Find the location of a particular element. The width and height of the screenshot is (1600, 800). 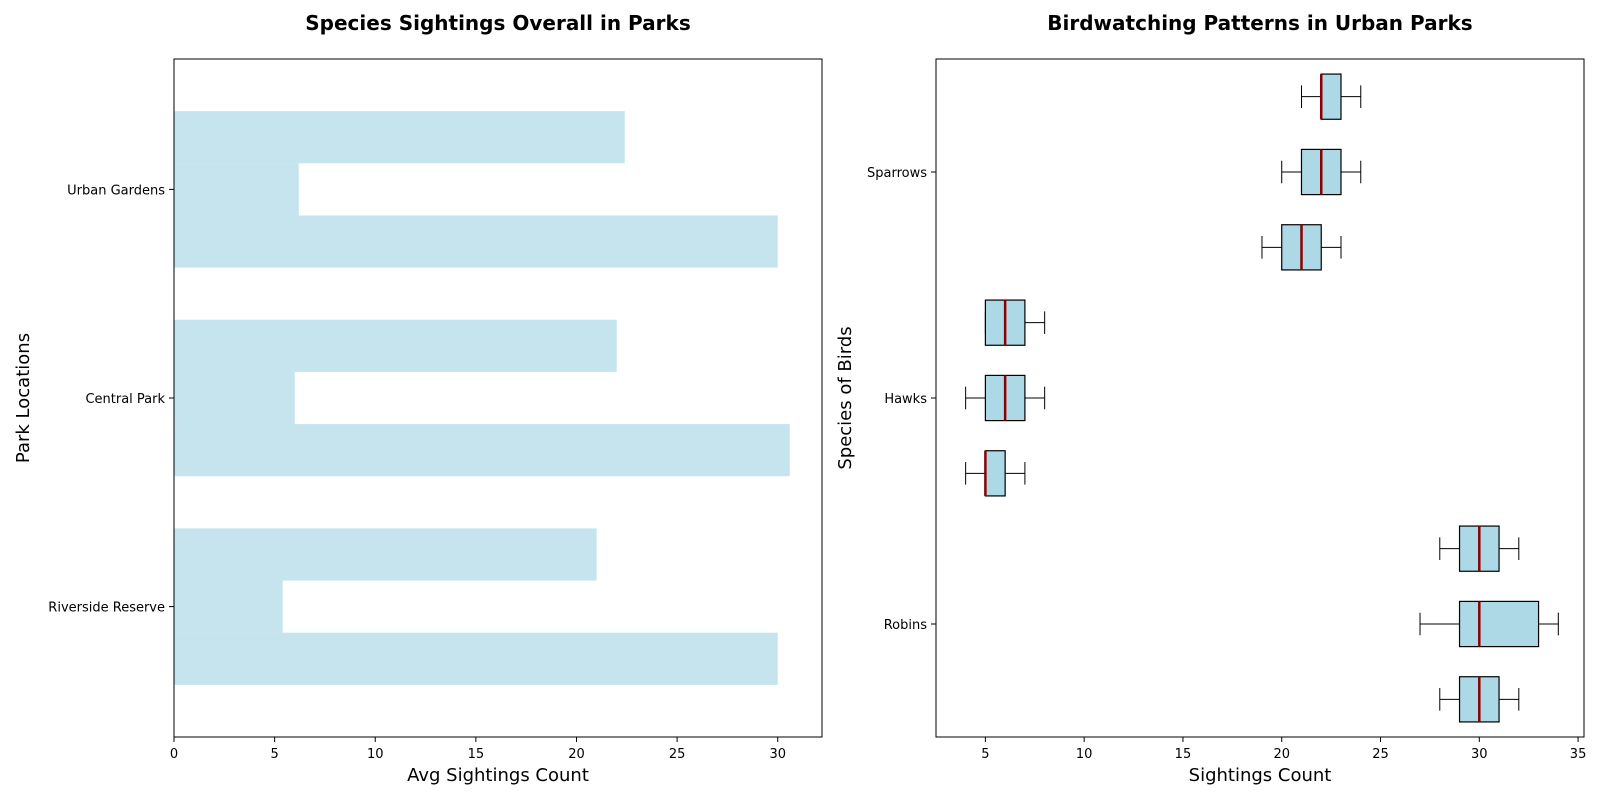

y-tick-label-robins: Robins is located at coordinates (906, 625).